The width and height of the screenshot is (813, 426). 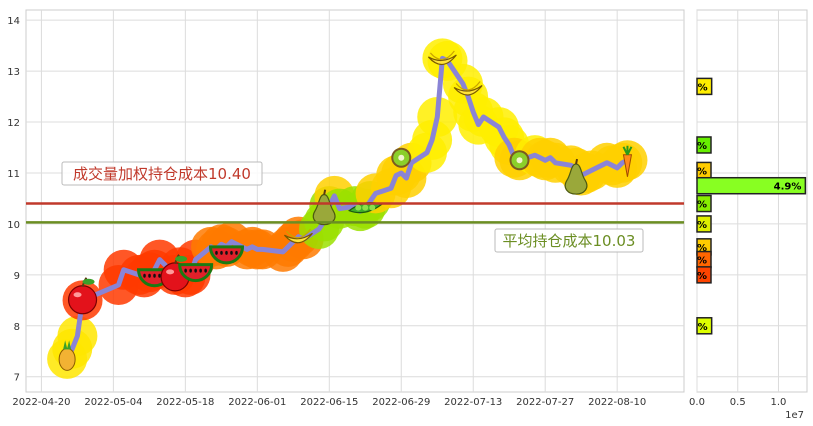 What do you see at coordinates (751, 206) in the screenshot?
I see `volume-bars: %%% 4.9%%%%%%%` at bounding box center [751, 206].